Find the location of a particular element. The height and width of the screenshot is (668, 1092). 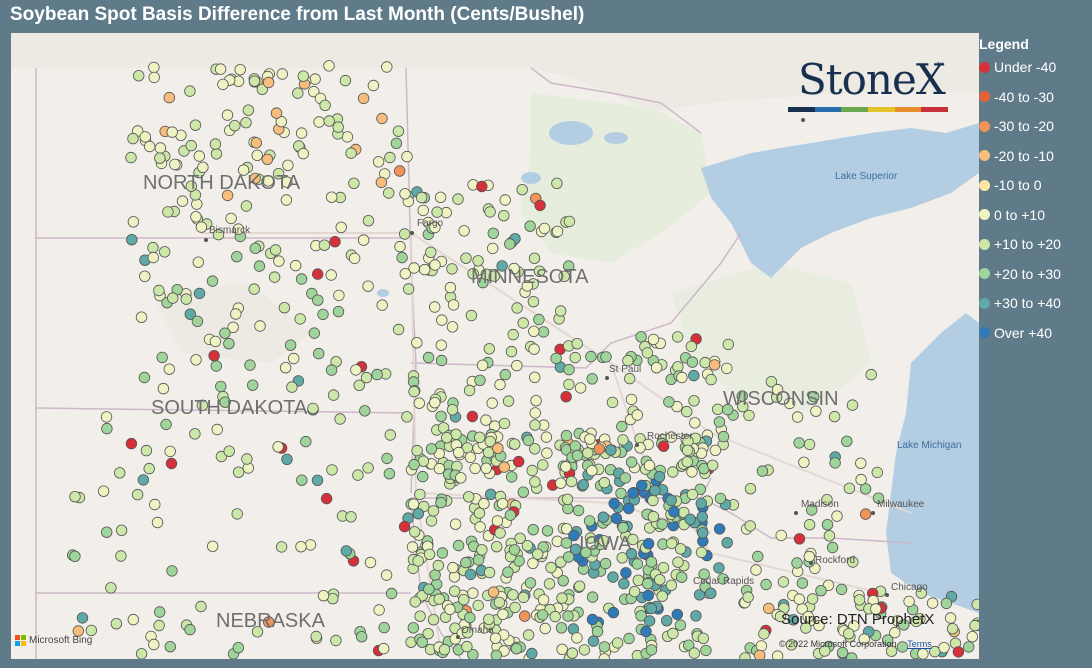

legend-item: Under -40 is located at coordinates (1017, 67).